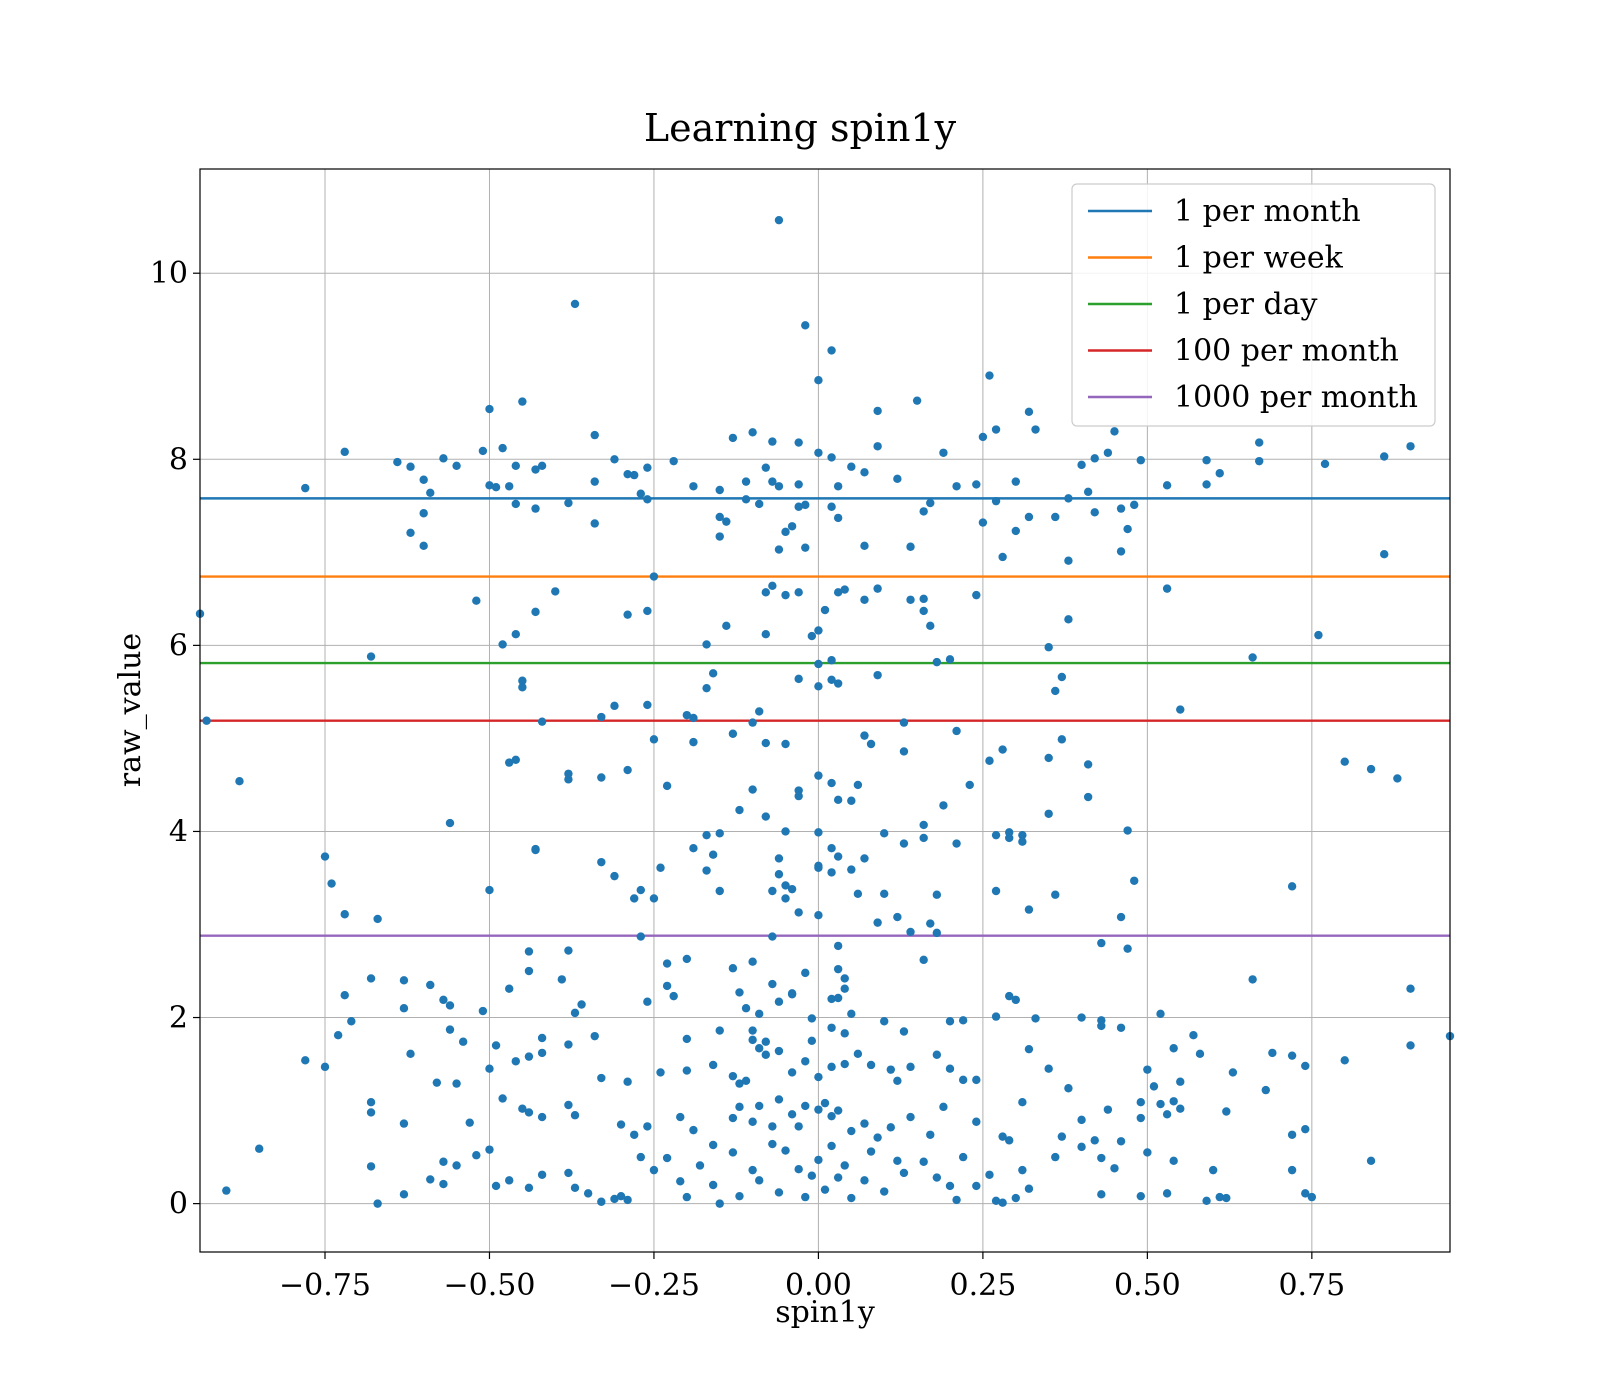 Image resolution: width=1600 pixels, height=1400 pixels. What do you see at coordinates (1286, 351) in the screenshot?
I see `legend-label: 100 per month` at bounding box center [1286, 351].